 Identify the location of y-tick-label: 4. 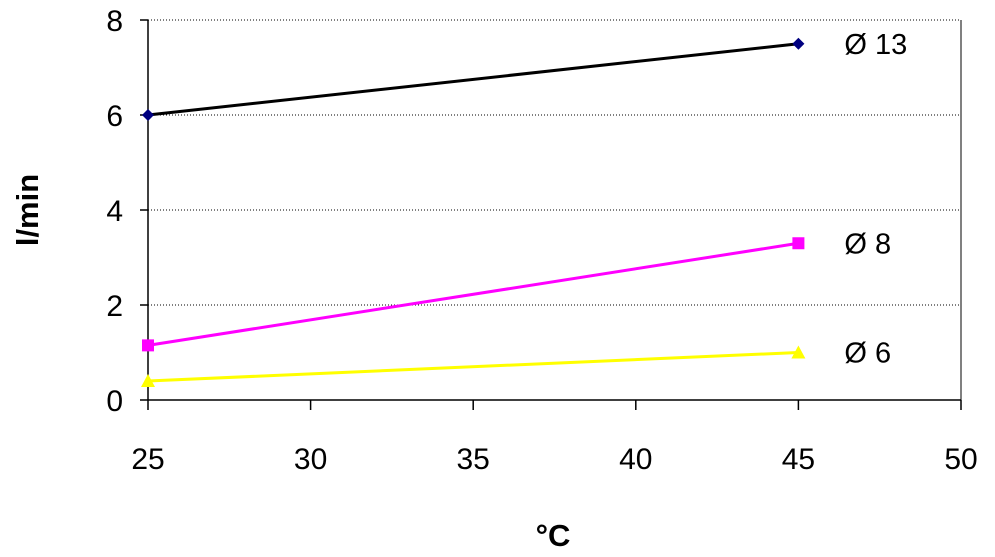
(114, 211).